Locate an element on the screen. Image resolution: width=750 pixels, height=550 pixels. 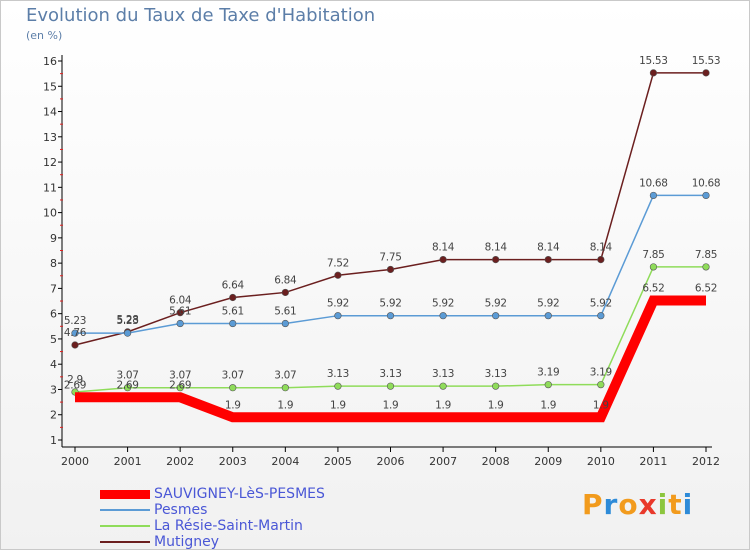
x-tick-label: 2006 is located at coordinates (391, 461).